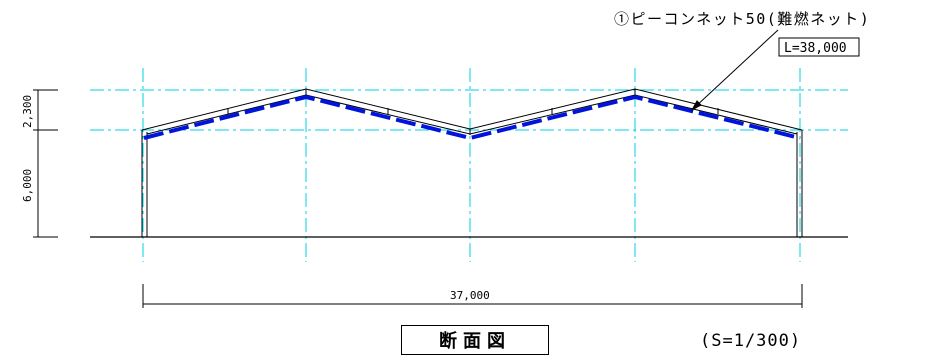 This screenshot has width=928, height=357. Describe the element at coordinates (696, 106) in the screenshot. I see `leader-arrowhead` at that location.